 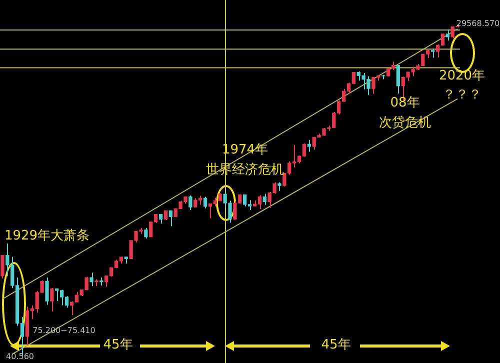 What do you see at coordinates (478, 23) in the screenshot?
I see `annotation: 29568.570` at bounding box center [478, 23].